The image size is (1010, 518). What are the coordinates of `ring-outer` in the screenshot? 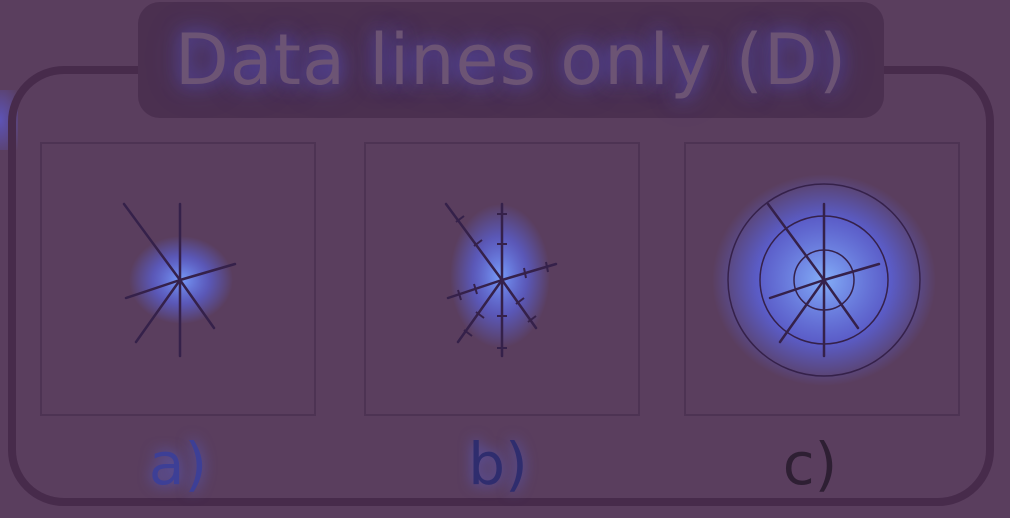 It's located at (824, 280).